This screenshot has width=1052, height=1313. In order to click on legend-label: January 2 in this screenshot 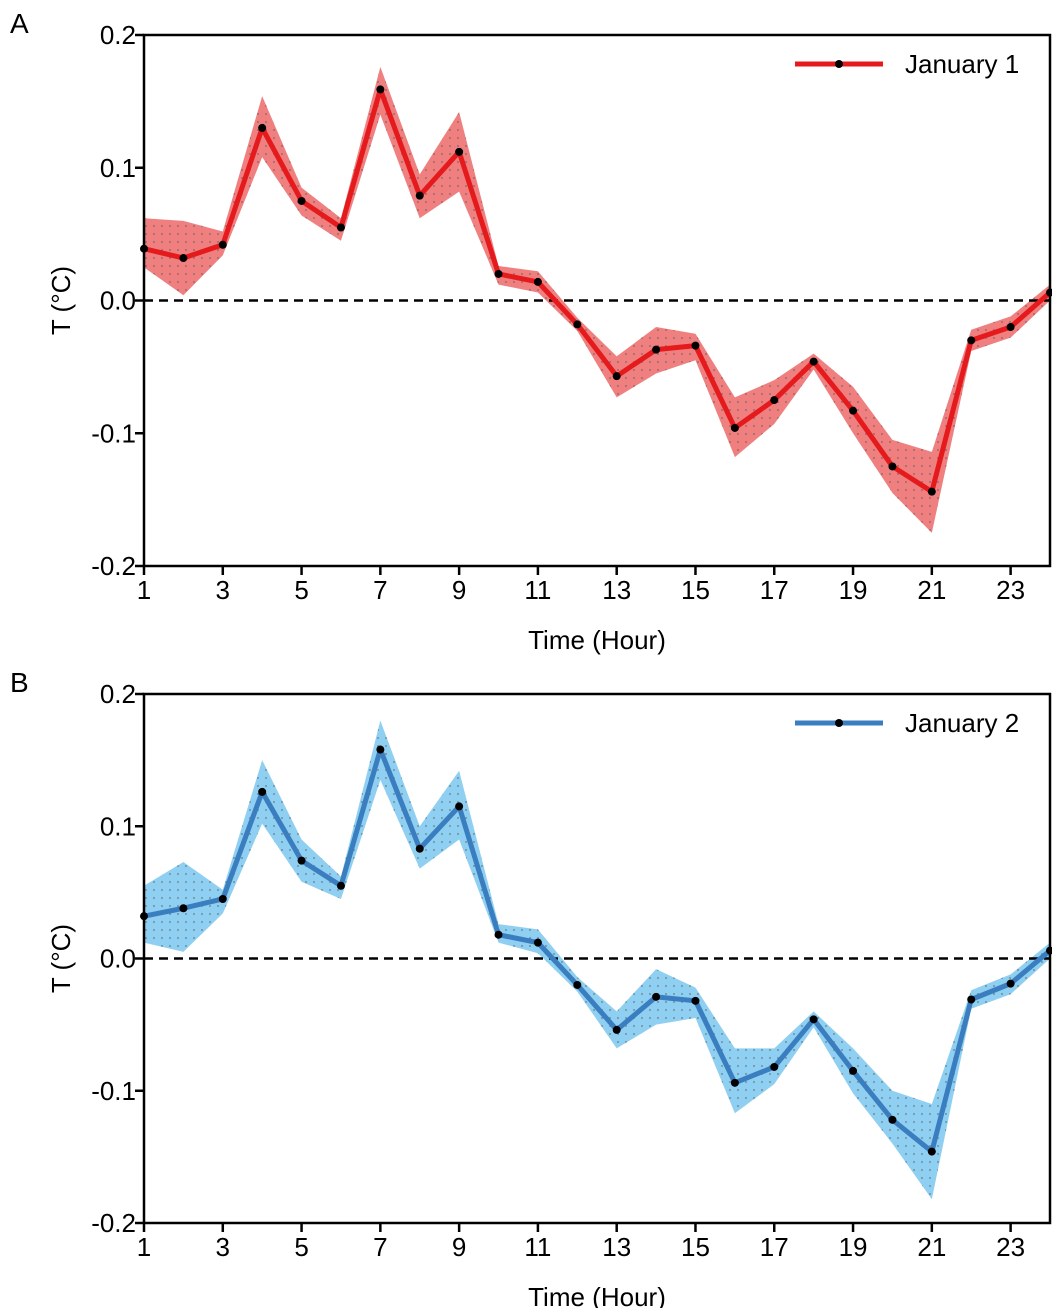, I will do `click(962, 723)`.